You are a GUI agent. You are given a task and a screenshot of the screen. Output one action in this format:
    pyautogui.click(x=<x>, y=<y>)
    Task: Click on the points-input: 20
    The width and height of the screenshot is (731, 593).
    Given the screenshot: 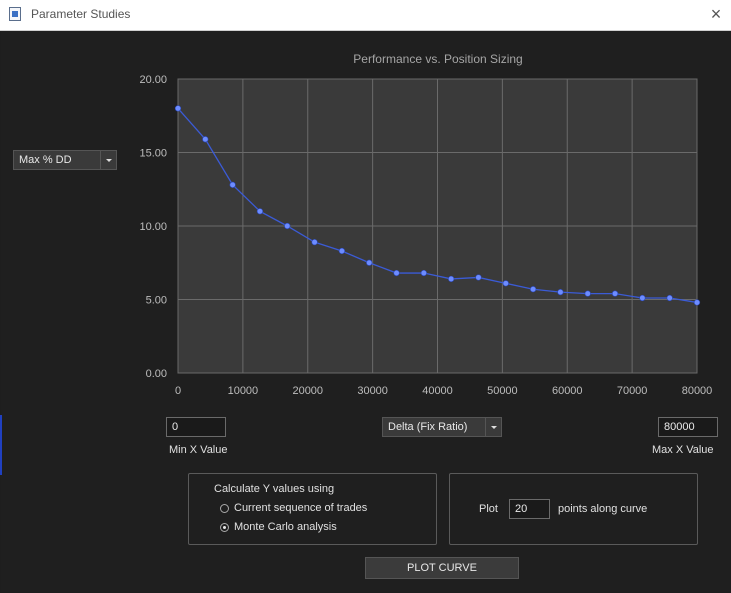 What is the action you would take?
    pyautogui.click(x=529, y=509)
    